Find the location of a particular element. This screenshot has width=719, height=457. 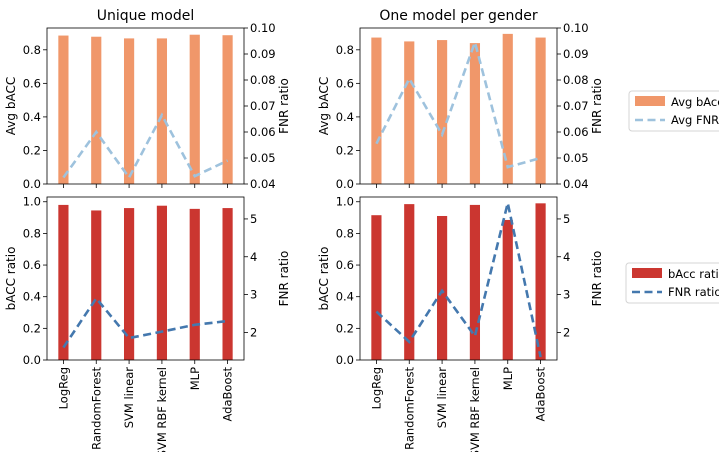

y-tick-label: 1.0 is located at coordinates (32, 202).